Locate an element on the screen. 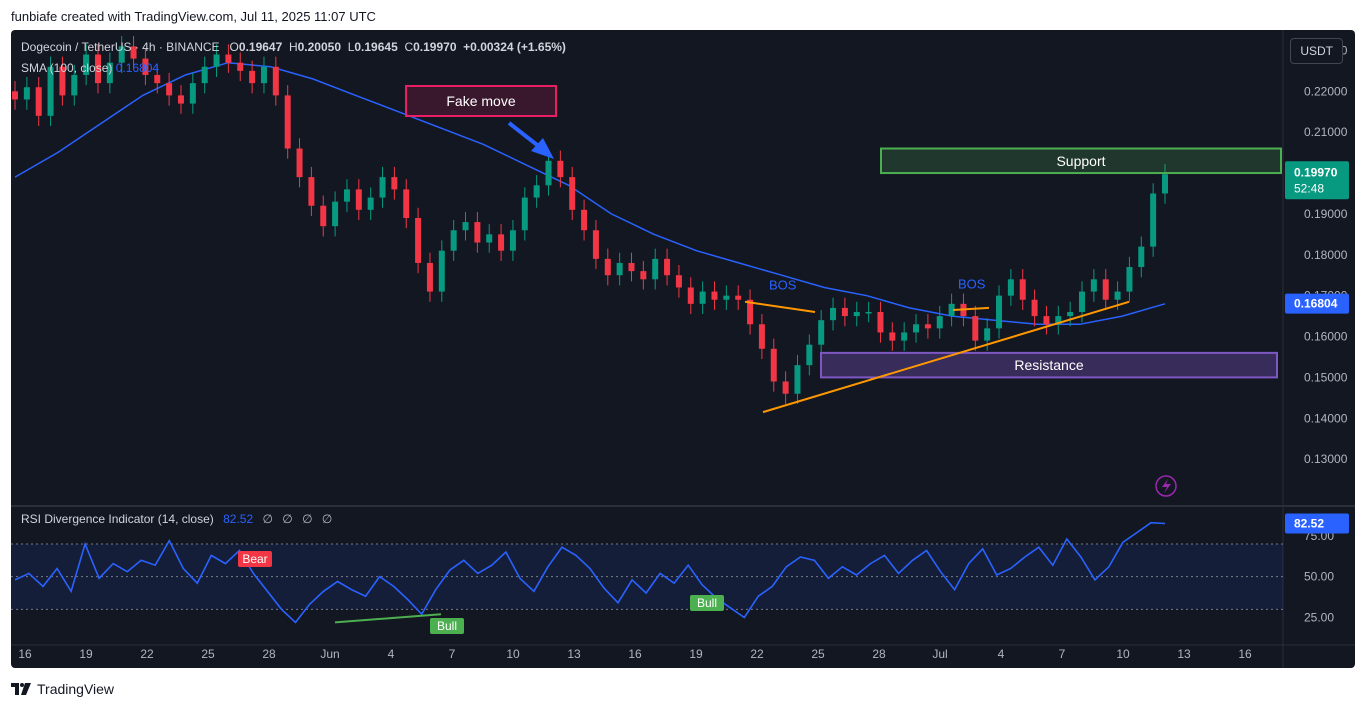 The height and width of the screenshot is (709, 1366). price-tick-label: 0.16000 is located at coordinates (1326, 337).